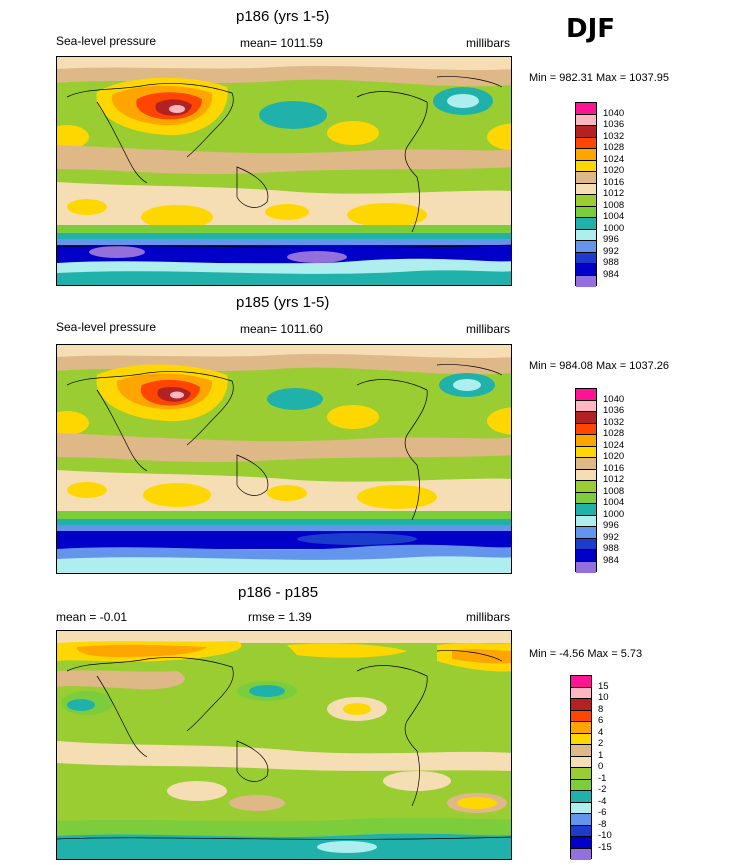 This screenshot has height=865, width=732. What do you see at coordinates (611, 239) in the screenshot?
I see `panel1-colorbar-level: 996` at bounding box center [611, 239].